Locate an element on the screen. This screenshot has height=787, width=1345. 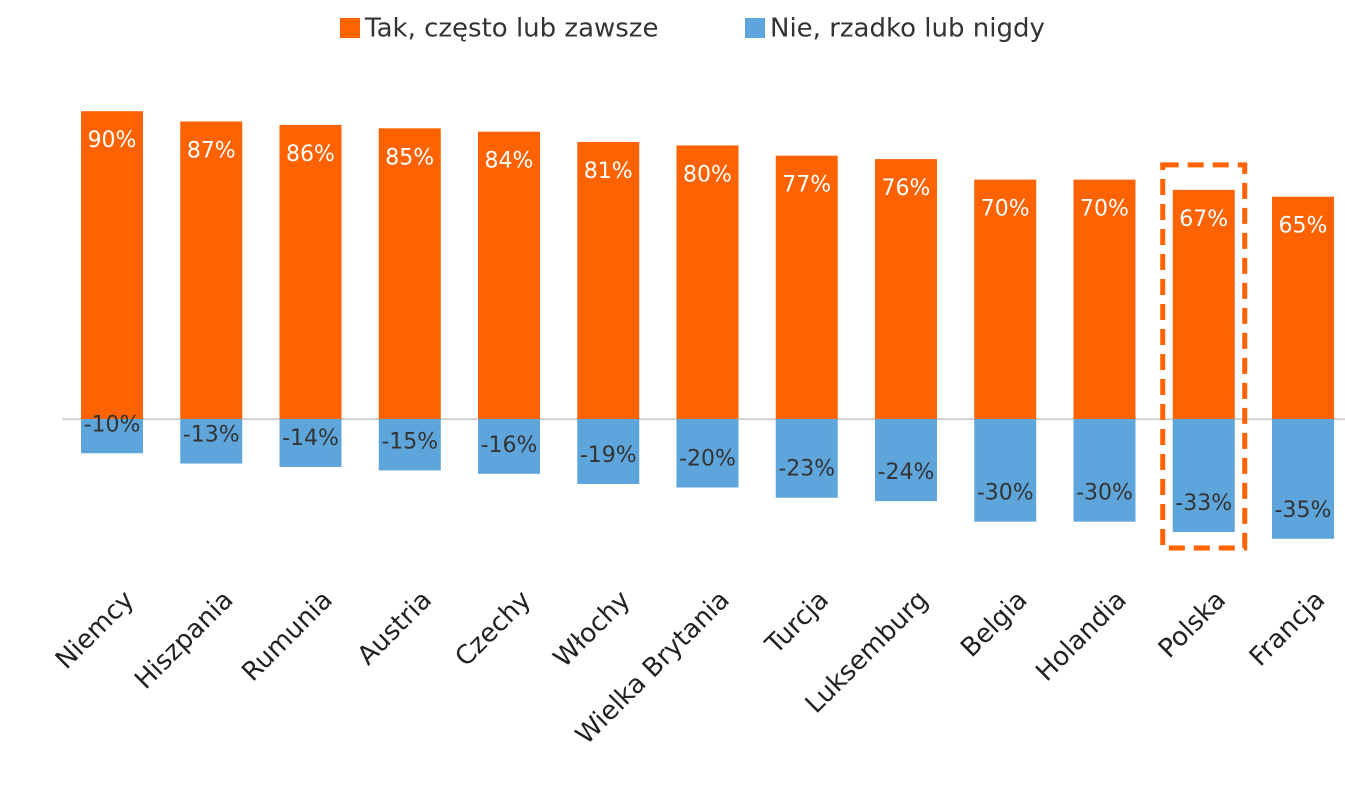
x-tick-label: Włochy is located at coordinates (592, 629).